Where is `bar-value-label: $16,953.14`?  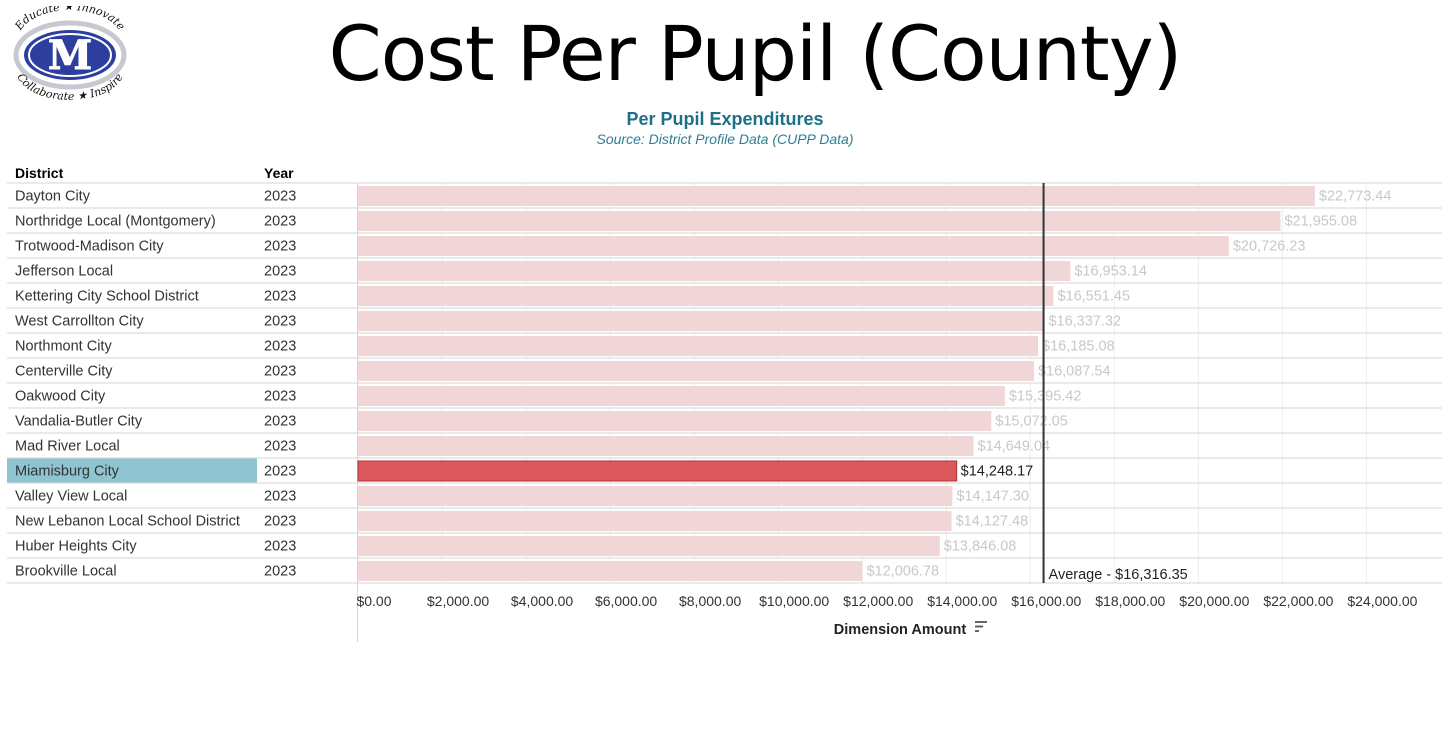
bar-value-label: $16,953.14 is located at coordinates (1110, 272).